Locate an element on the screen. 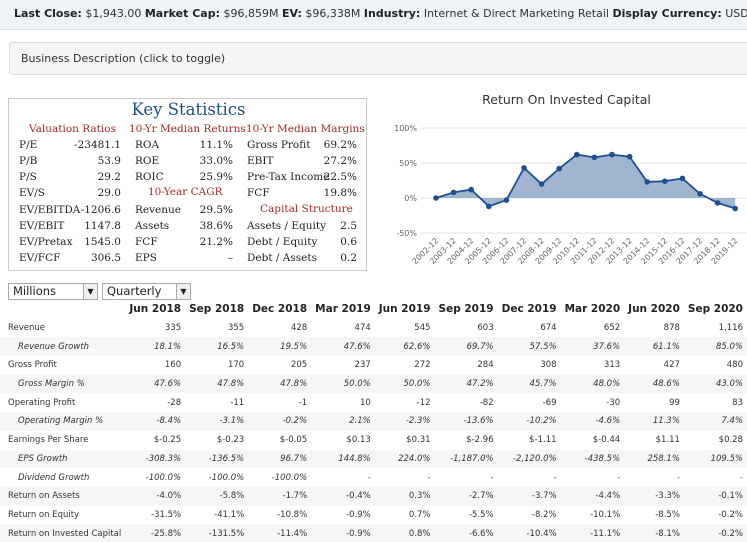 The height and width of the screenshot is (542, 747). row-label: Gross Margin % is located at coordinates (63, 384).